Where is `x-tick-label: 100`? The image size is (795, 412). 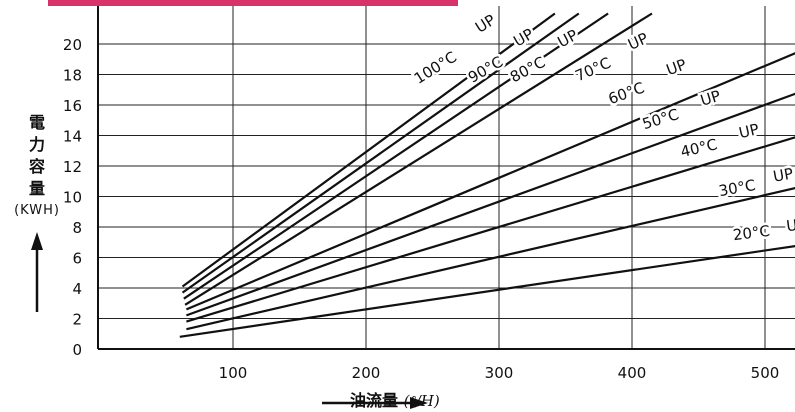
x-tick-label: 100 is located at coordinates (233, 373).